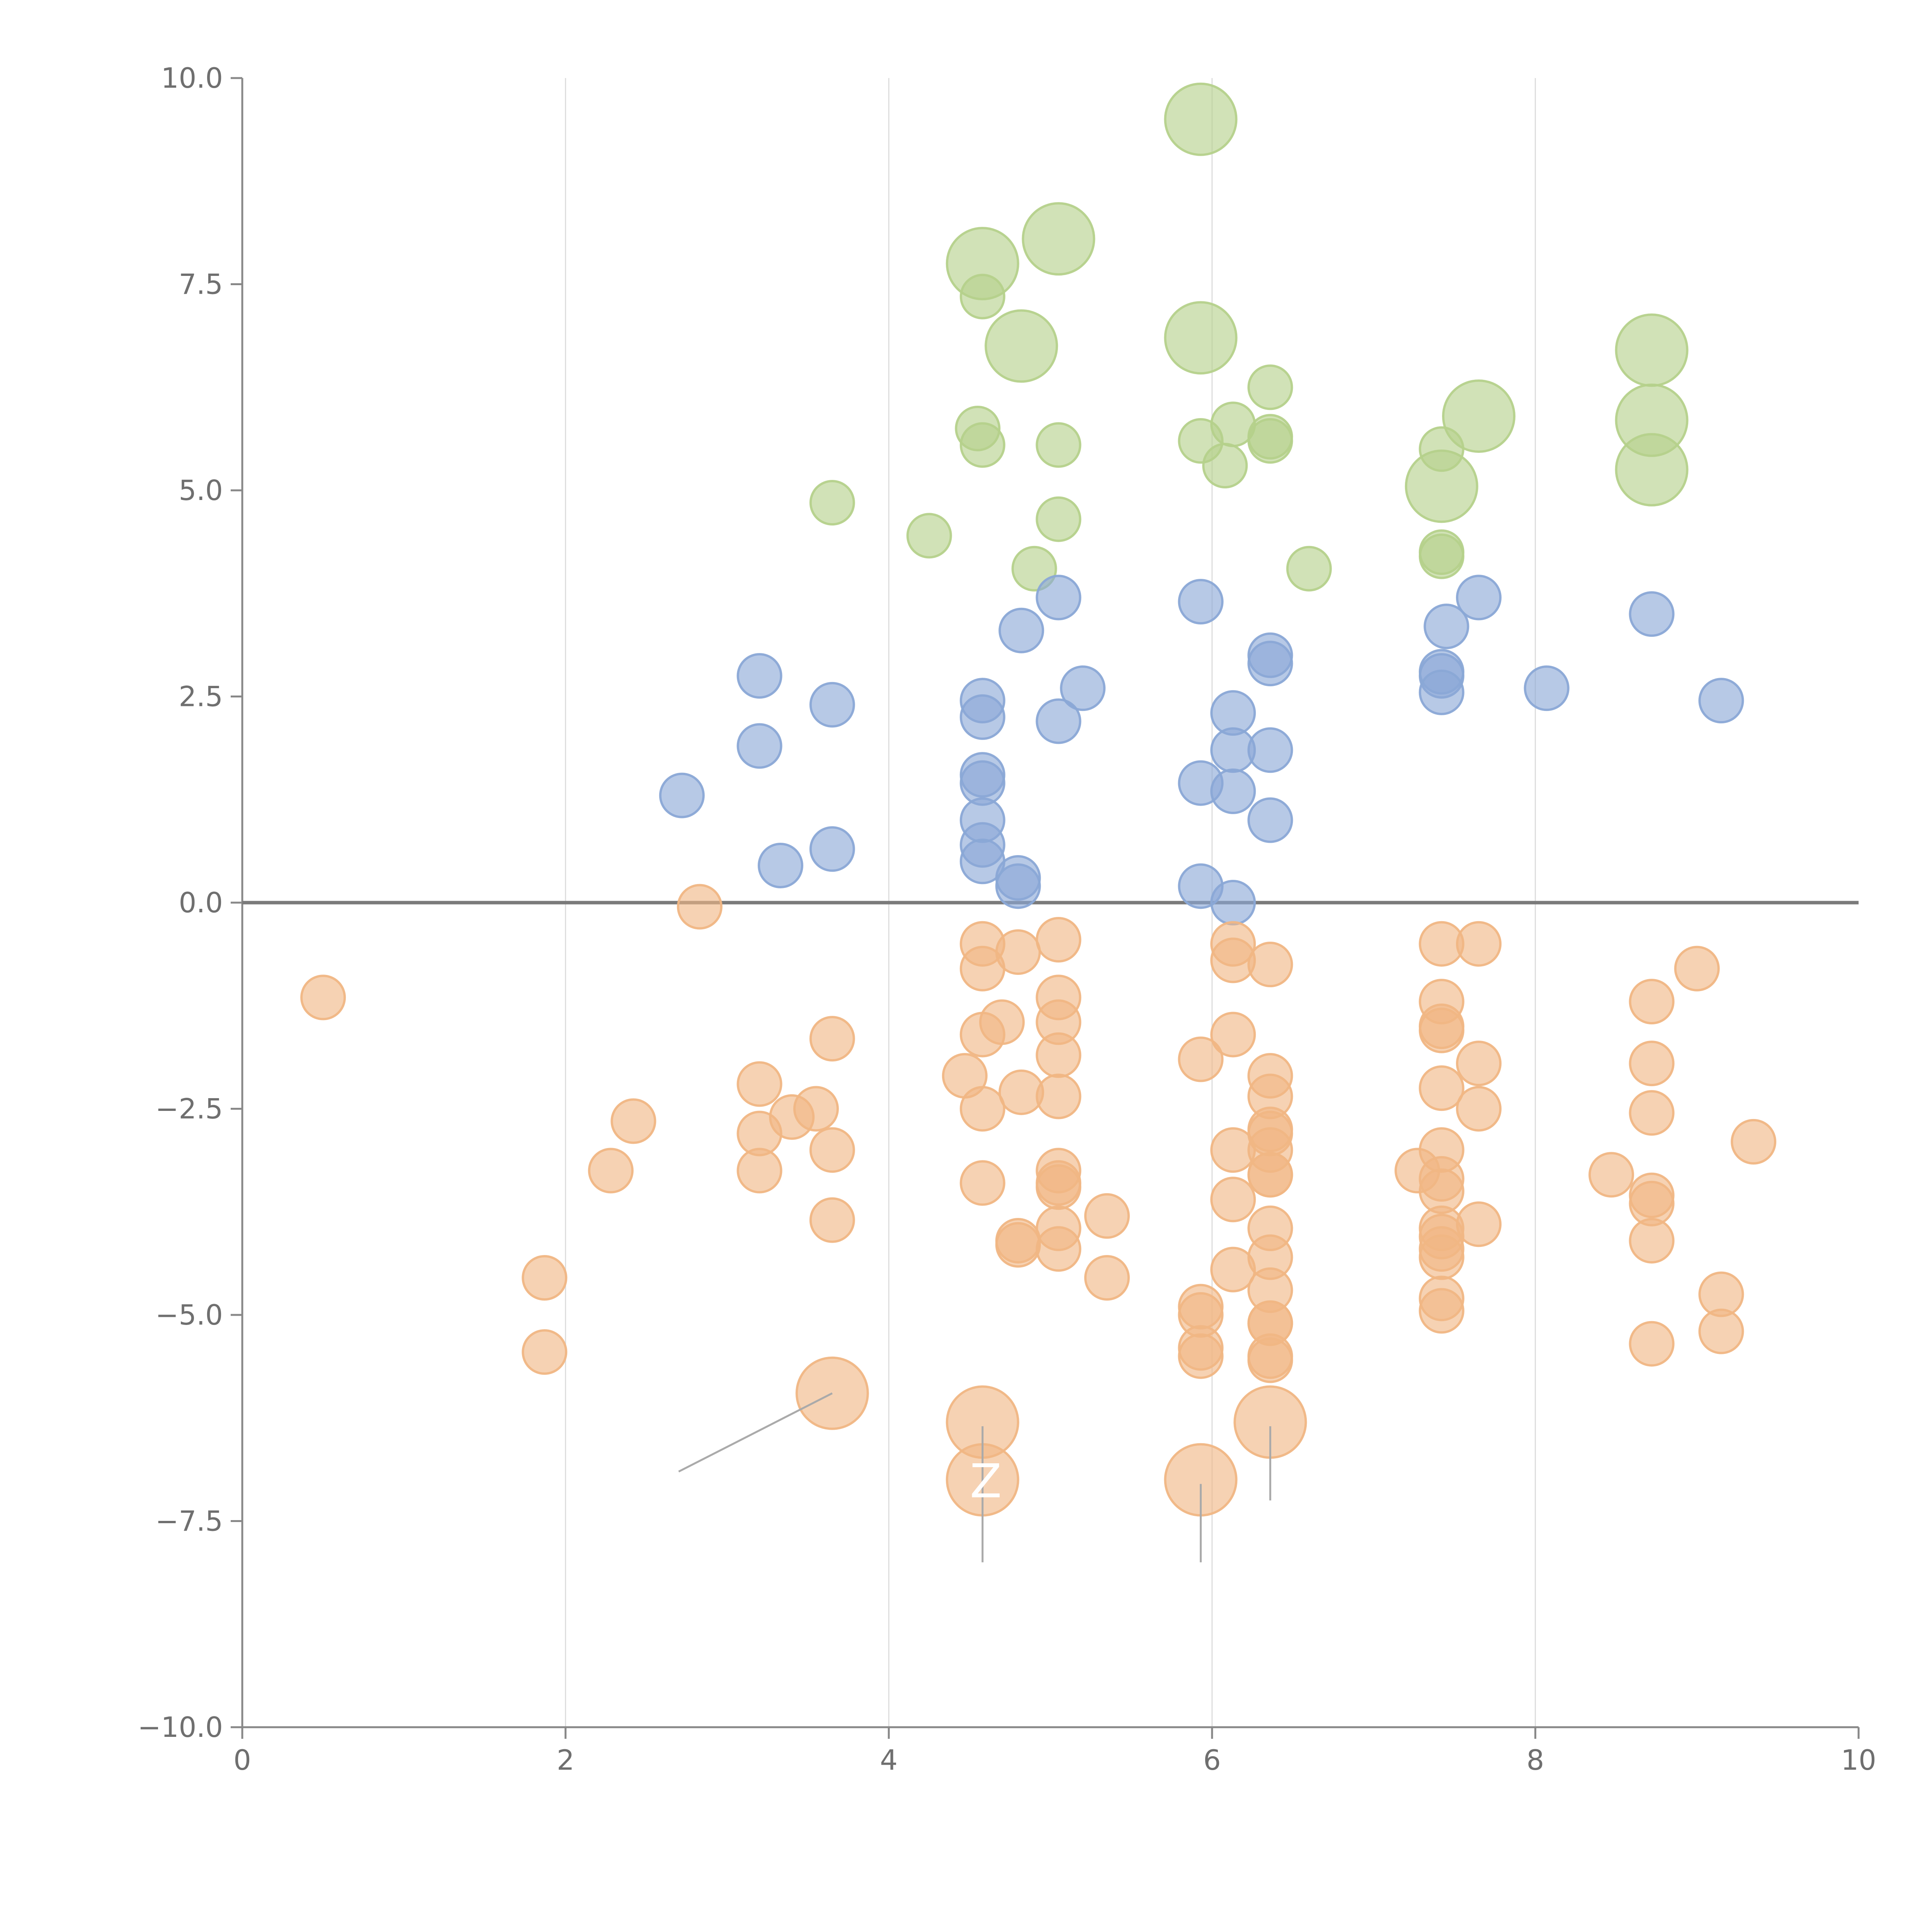  I want to click on y-tick-label: 10.0, so click(192, 78).